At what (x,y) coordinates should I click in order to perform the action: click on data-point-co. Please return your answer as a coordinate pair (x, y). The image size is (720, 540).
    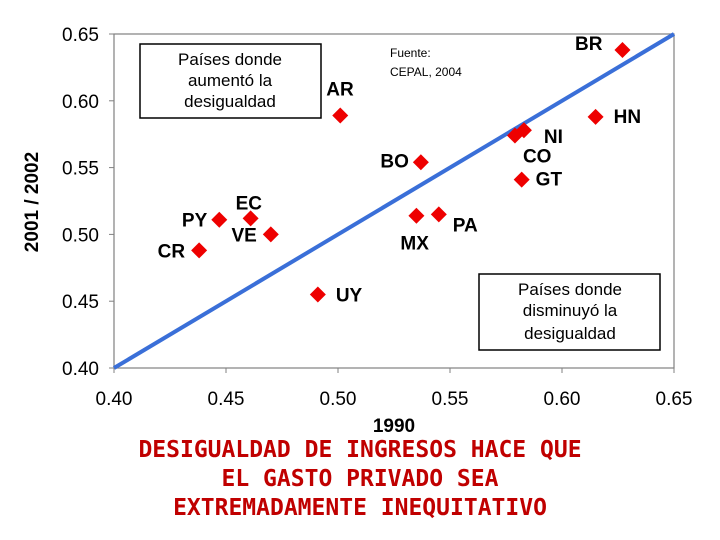
    Looking at the image, I should click on (514, 135).